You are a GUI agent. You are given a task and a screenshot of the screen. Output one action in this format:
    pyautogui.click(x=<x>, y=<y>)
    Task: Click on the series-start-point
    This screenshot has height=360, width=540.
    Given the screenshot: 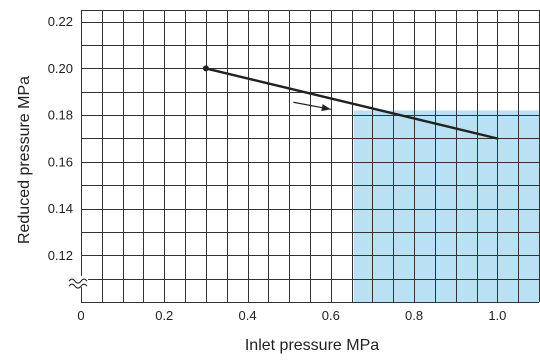 What is the action you would take?
    pyautogui.click(x=205, y=68)
    